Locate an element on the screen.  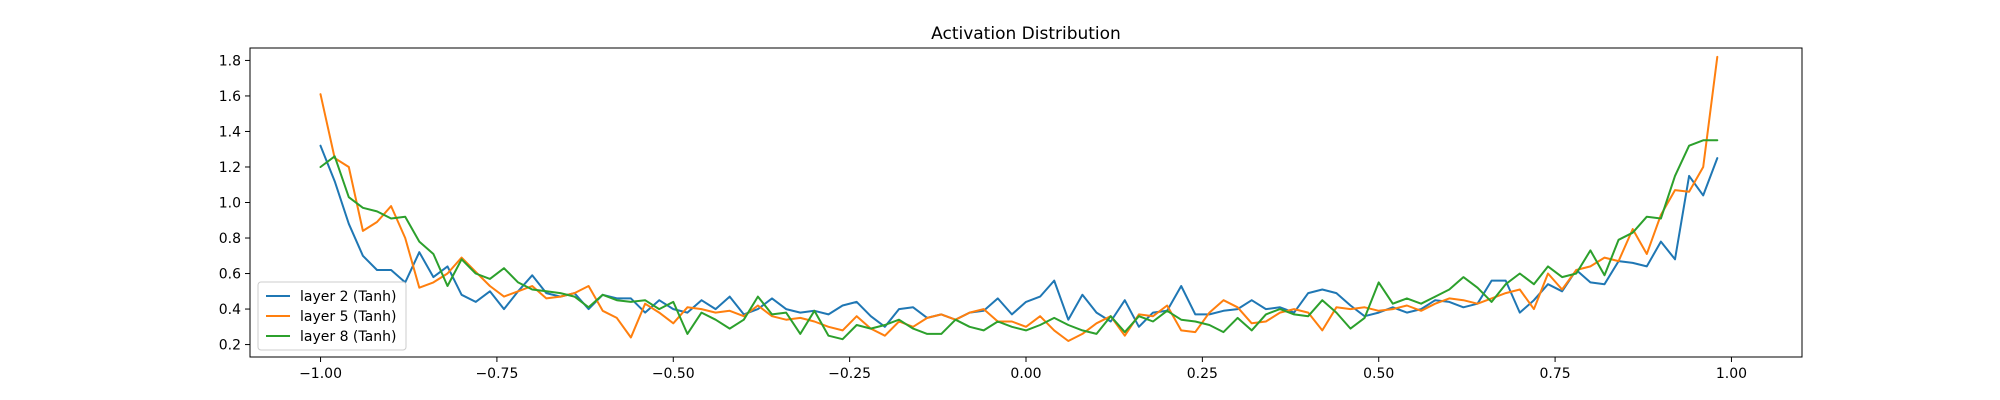
x-tick-label: 0.50 is located at coordinates (1378, 374).